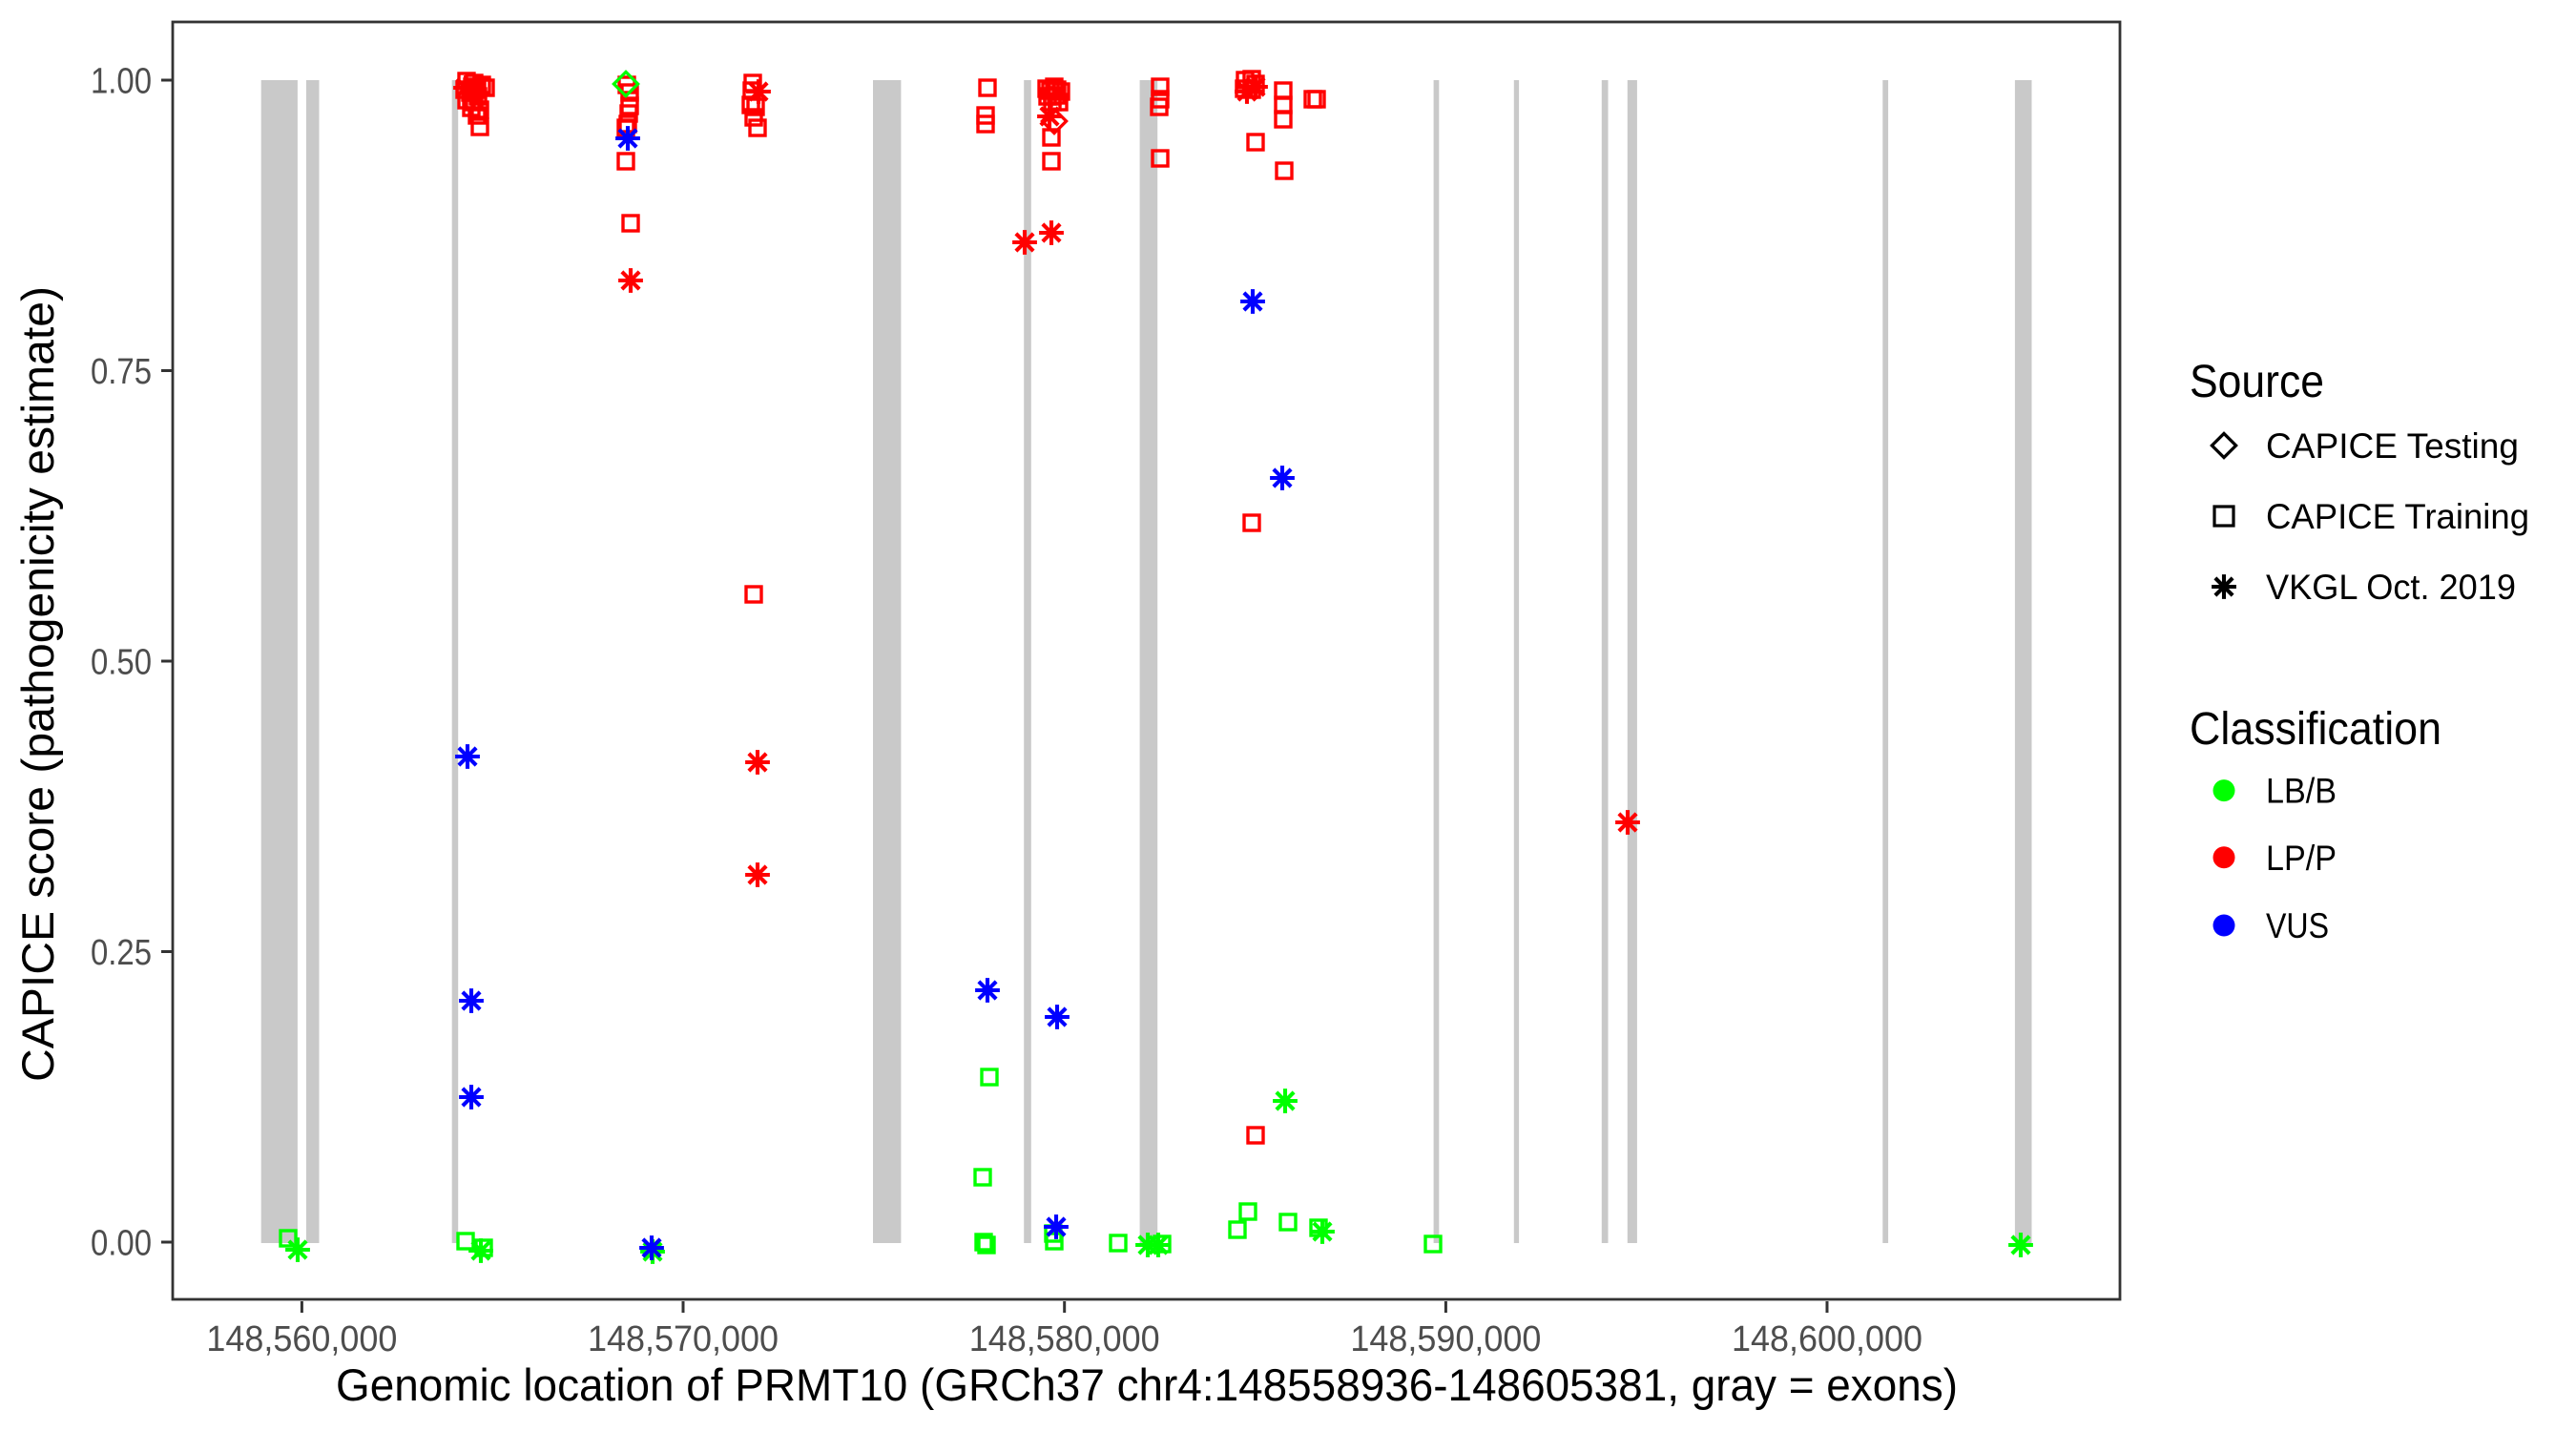 This screenshot has height=1431, width=2576. What do you see at coordinates (37, 684) in the screenshot?
I see `svg-text:CAPICE score (pathogenicity es: CAPICE score (pathogenicity estimate)` at bounding box center [37, 684].